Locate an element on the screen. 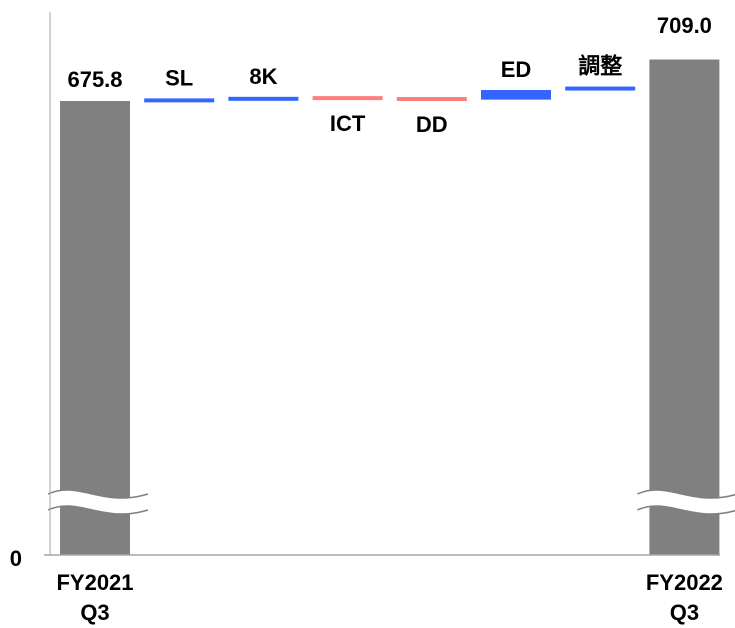 The width and height of the screenshot is (735, 628). step-label-6: 調整 is located at coordinates (600, 66).